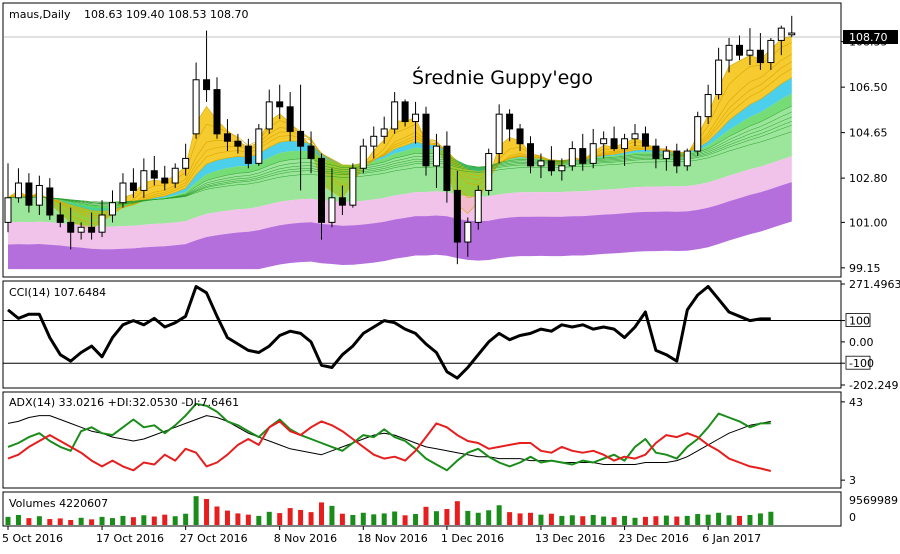 This screenshot has height=554, width=900. I want to click on adx-tick-label-0: 43, so click(856, 402).